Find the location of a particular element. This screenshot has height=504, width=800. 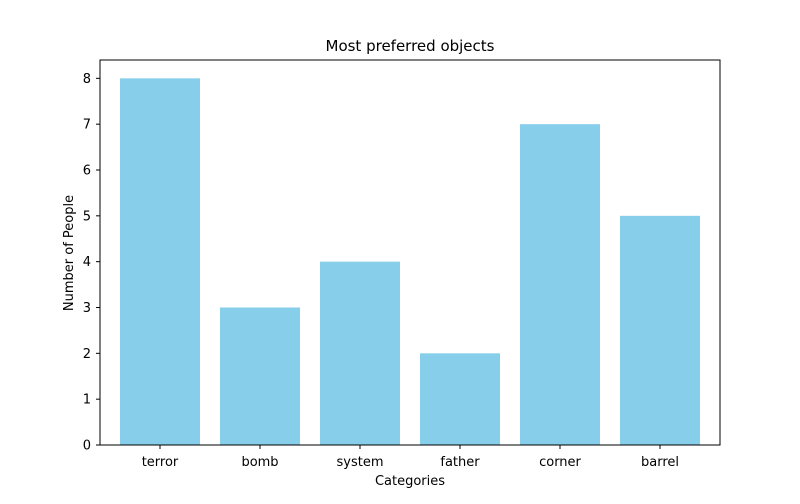

y-tick-label: 5 is located at coordinates (87, 216).